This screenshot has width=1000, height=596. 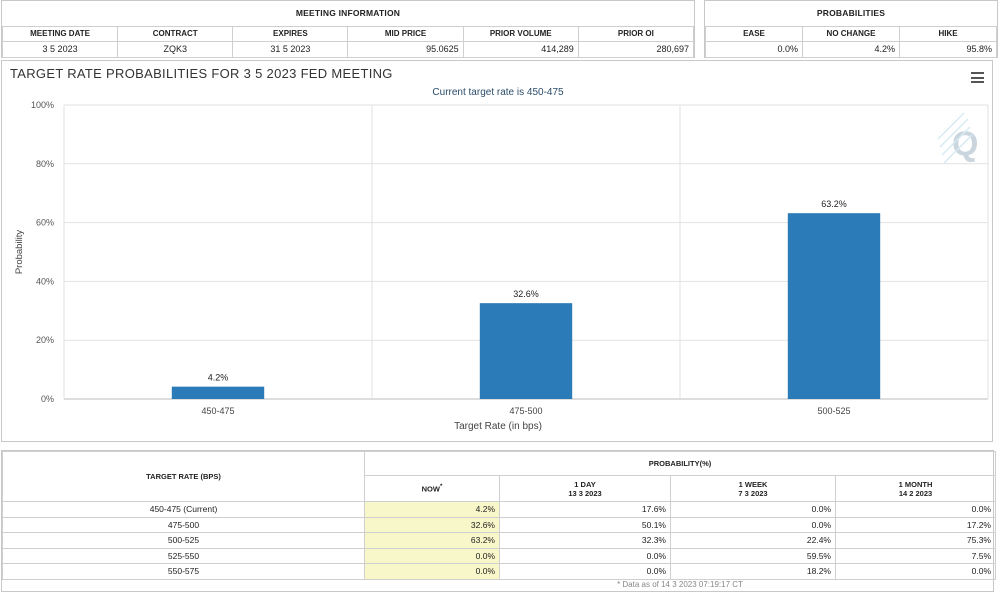 I want to click on x-axis-title: Target Rate (in bps), so click(x=498, y=426).